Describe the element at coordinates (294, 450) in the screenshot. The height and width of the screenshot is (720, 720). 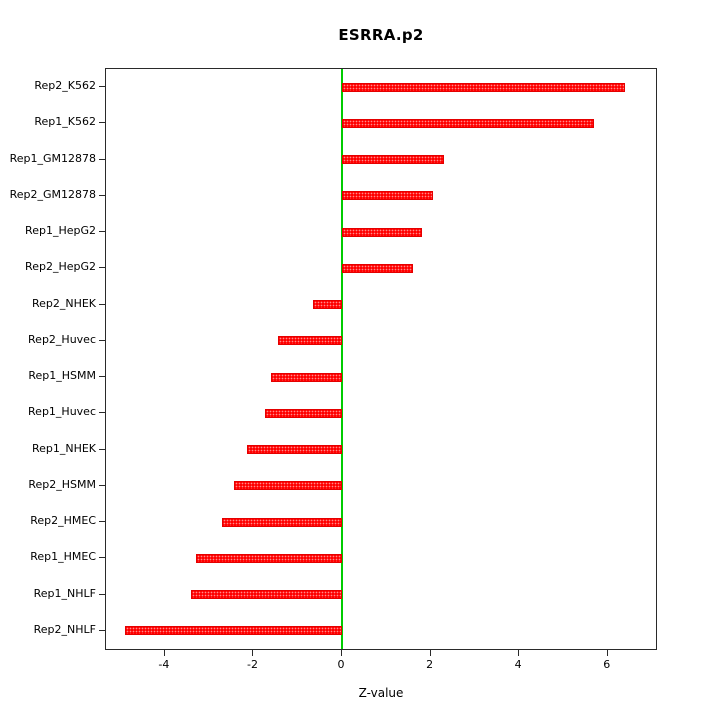
I see `bar-Rep1_NHEK` at that location.